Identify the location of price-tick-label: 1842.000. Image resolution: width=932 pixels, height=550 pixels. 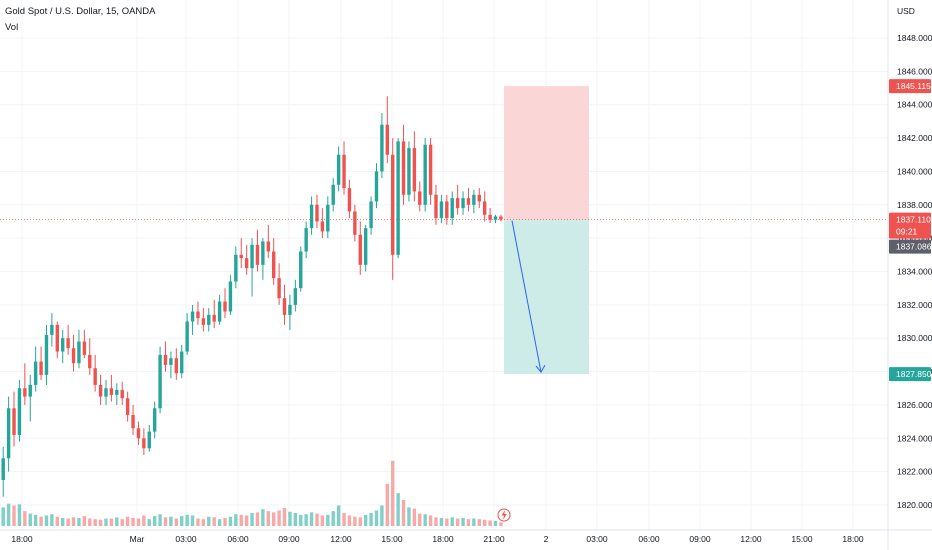
(914, 138).